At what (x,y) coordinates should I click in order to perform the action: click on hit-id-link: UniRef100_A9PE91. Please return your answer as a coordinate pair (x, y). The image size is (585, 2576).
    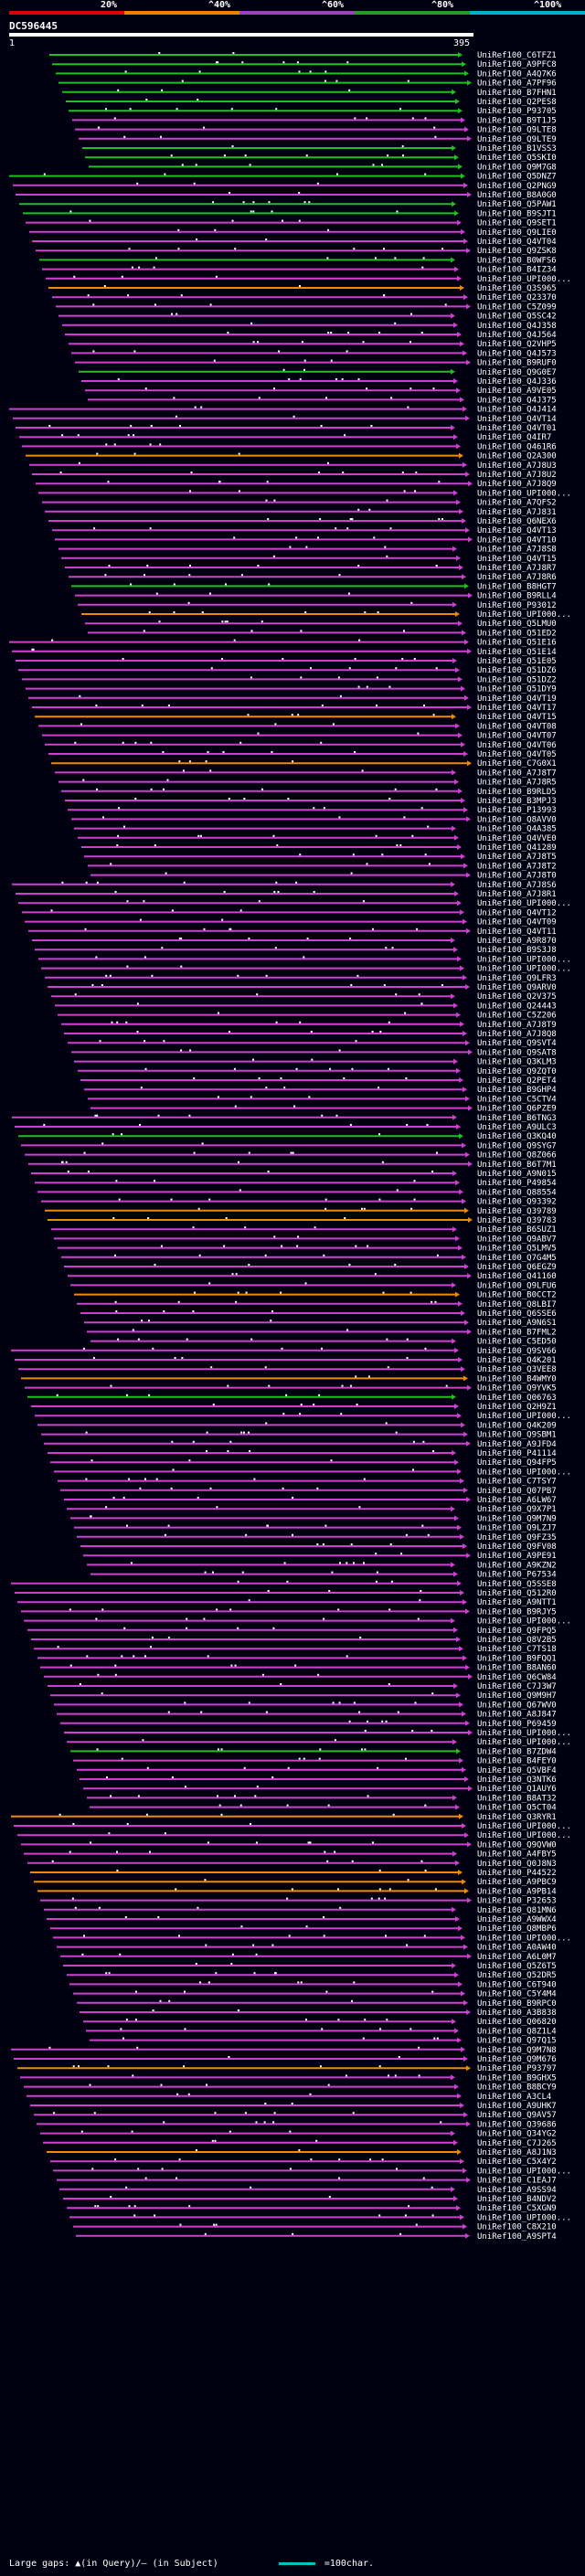
    Looking at the image, I should click on (517, 1556).